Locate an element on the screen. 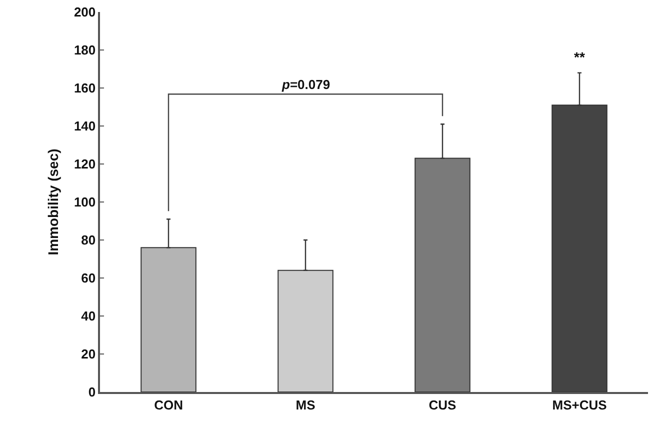 The width and height of the screenshot is (656, 423). y-tick-label: 140 is located at coordinates (85, 126).